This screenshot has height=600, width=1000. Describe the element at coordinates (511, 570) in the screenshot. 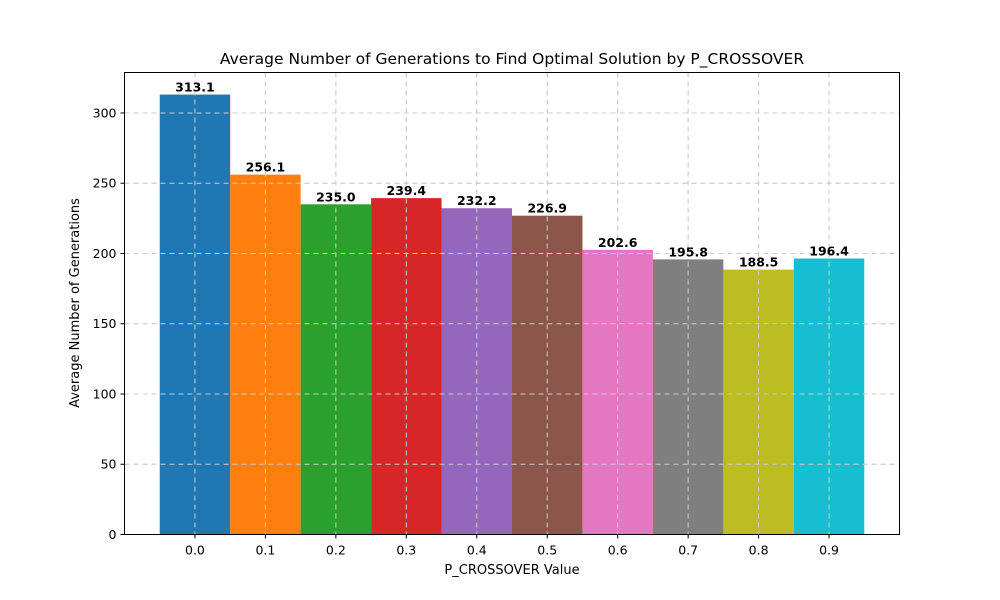

I see `x-axis-label: P_CROSSOVER Value` at that location.